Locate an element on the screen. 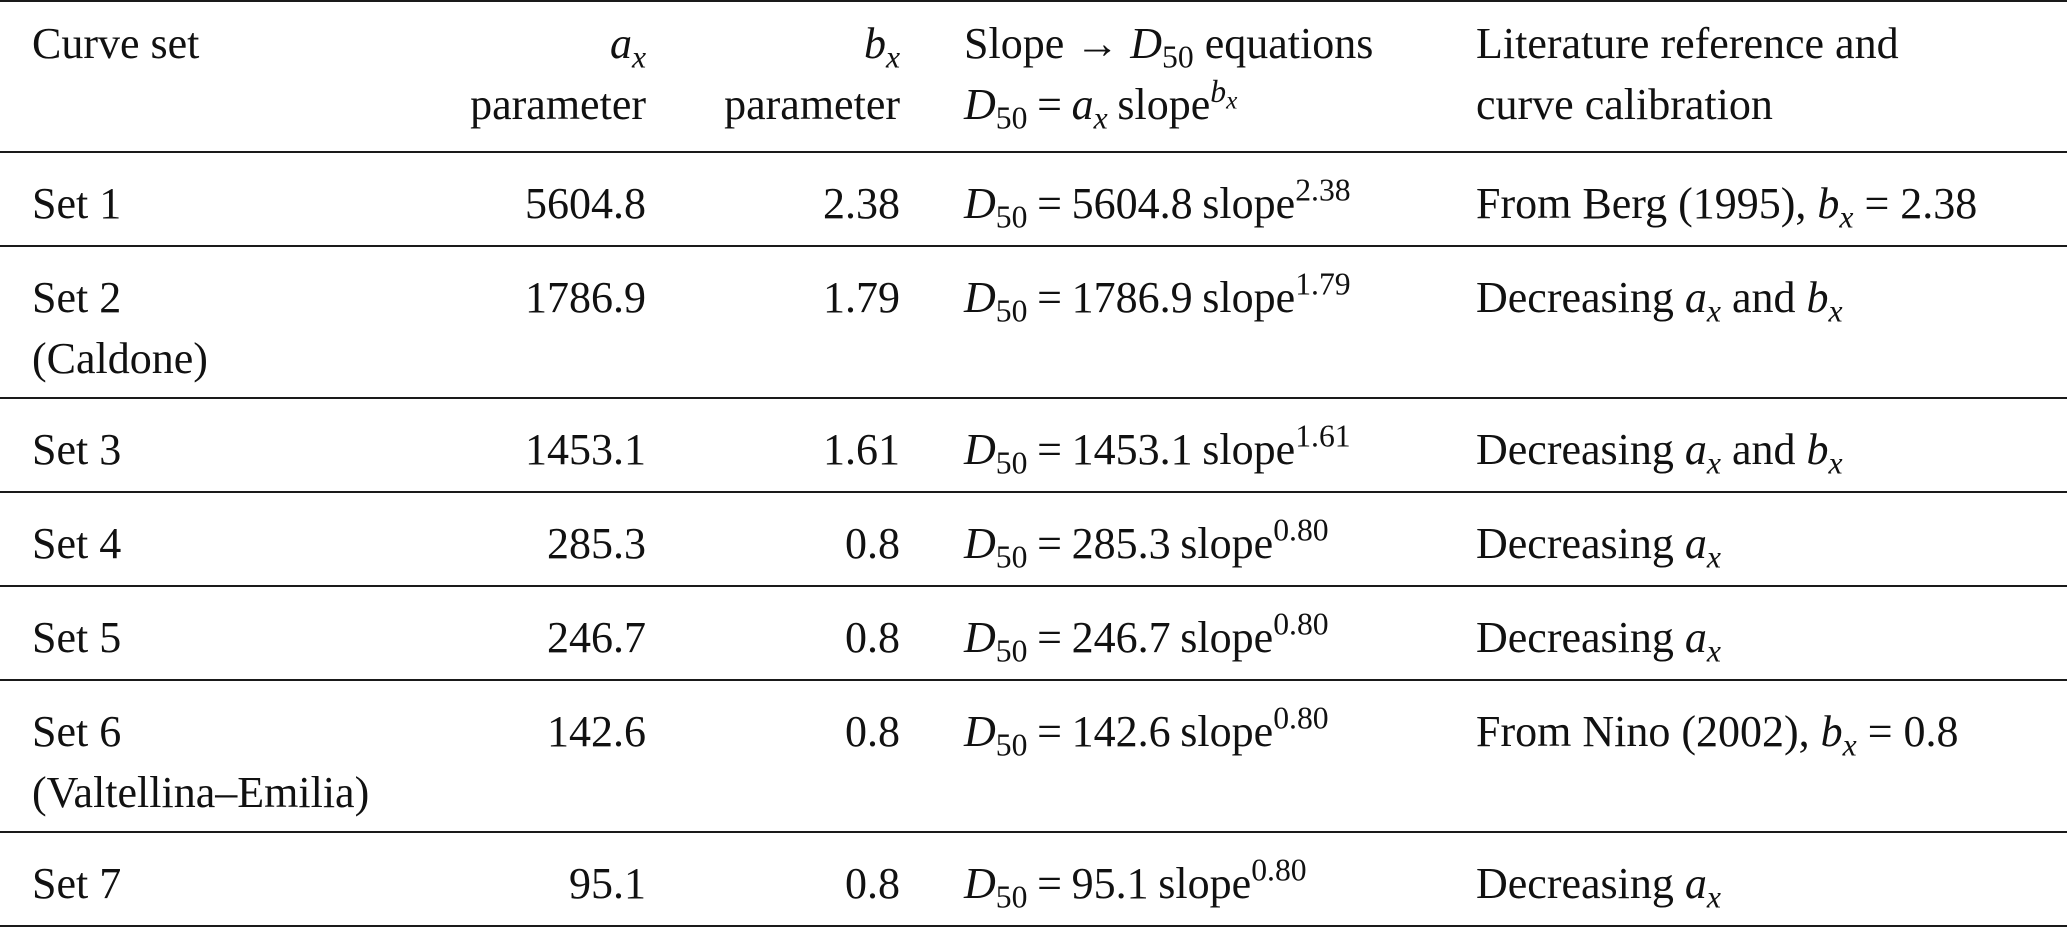 The height and width of the screenshot is (927, 2067). eq-exponent: 1.79 is located at coordinates (1323, 284).